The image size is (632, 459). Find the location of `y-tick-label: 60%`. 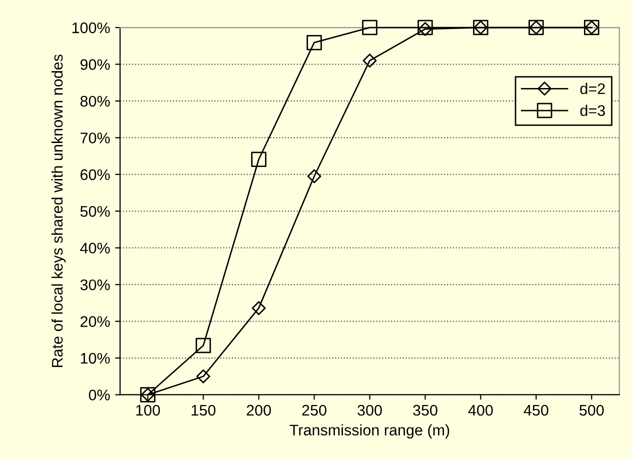

y-tick-label: 60% is located at coordinates (95, 174).